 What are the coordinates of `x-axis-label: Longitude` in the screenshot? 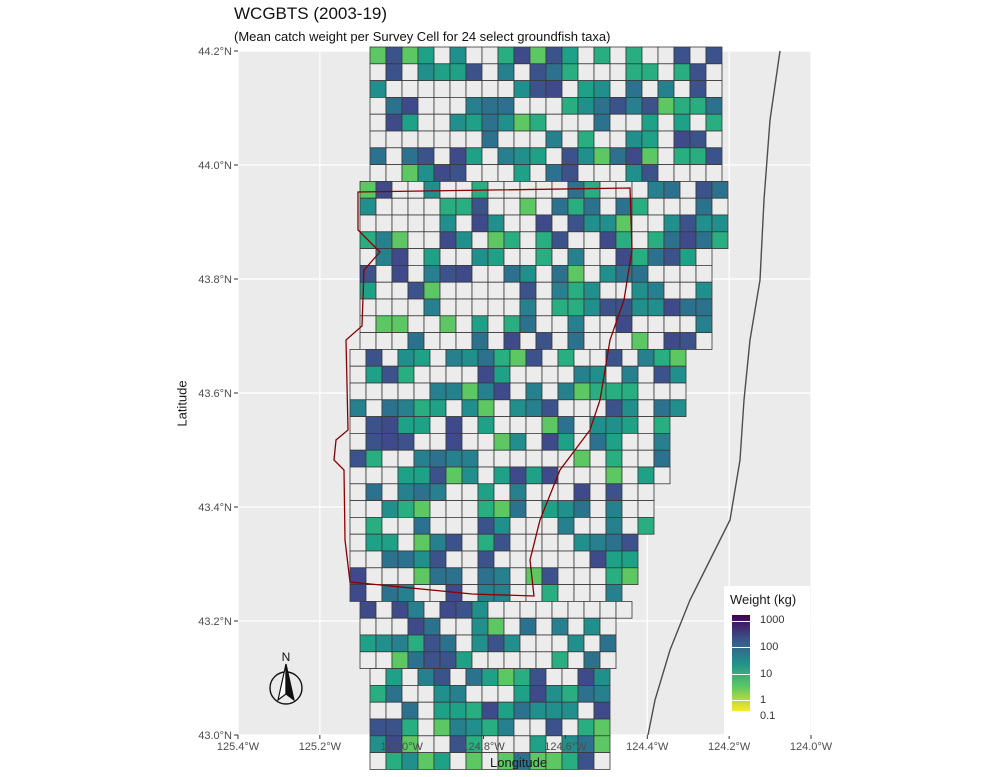 It's located at (519, 762).